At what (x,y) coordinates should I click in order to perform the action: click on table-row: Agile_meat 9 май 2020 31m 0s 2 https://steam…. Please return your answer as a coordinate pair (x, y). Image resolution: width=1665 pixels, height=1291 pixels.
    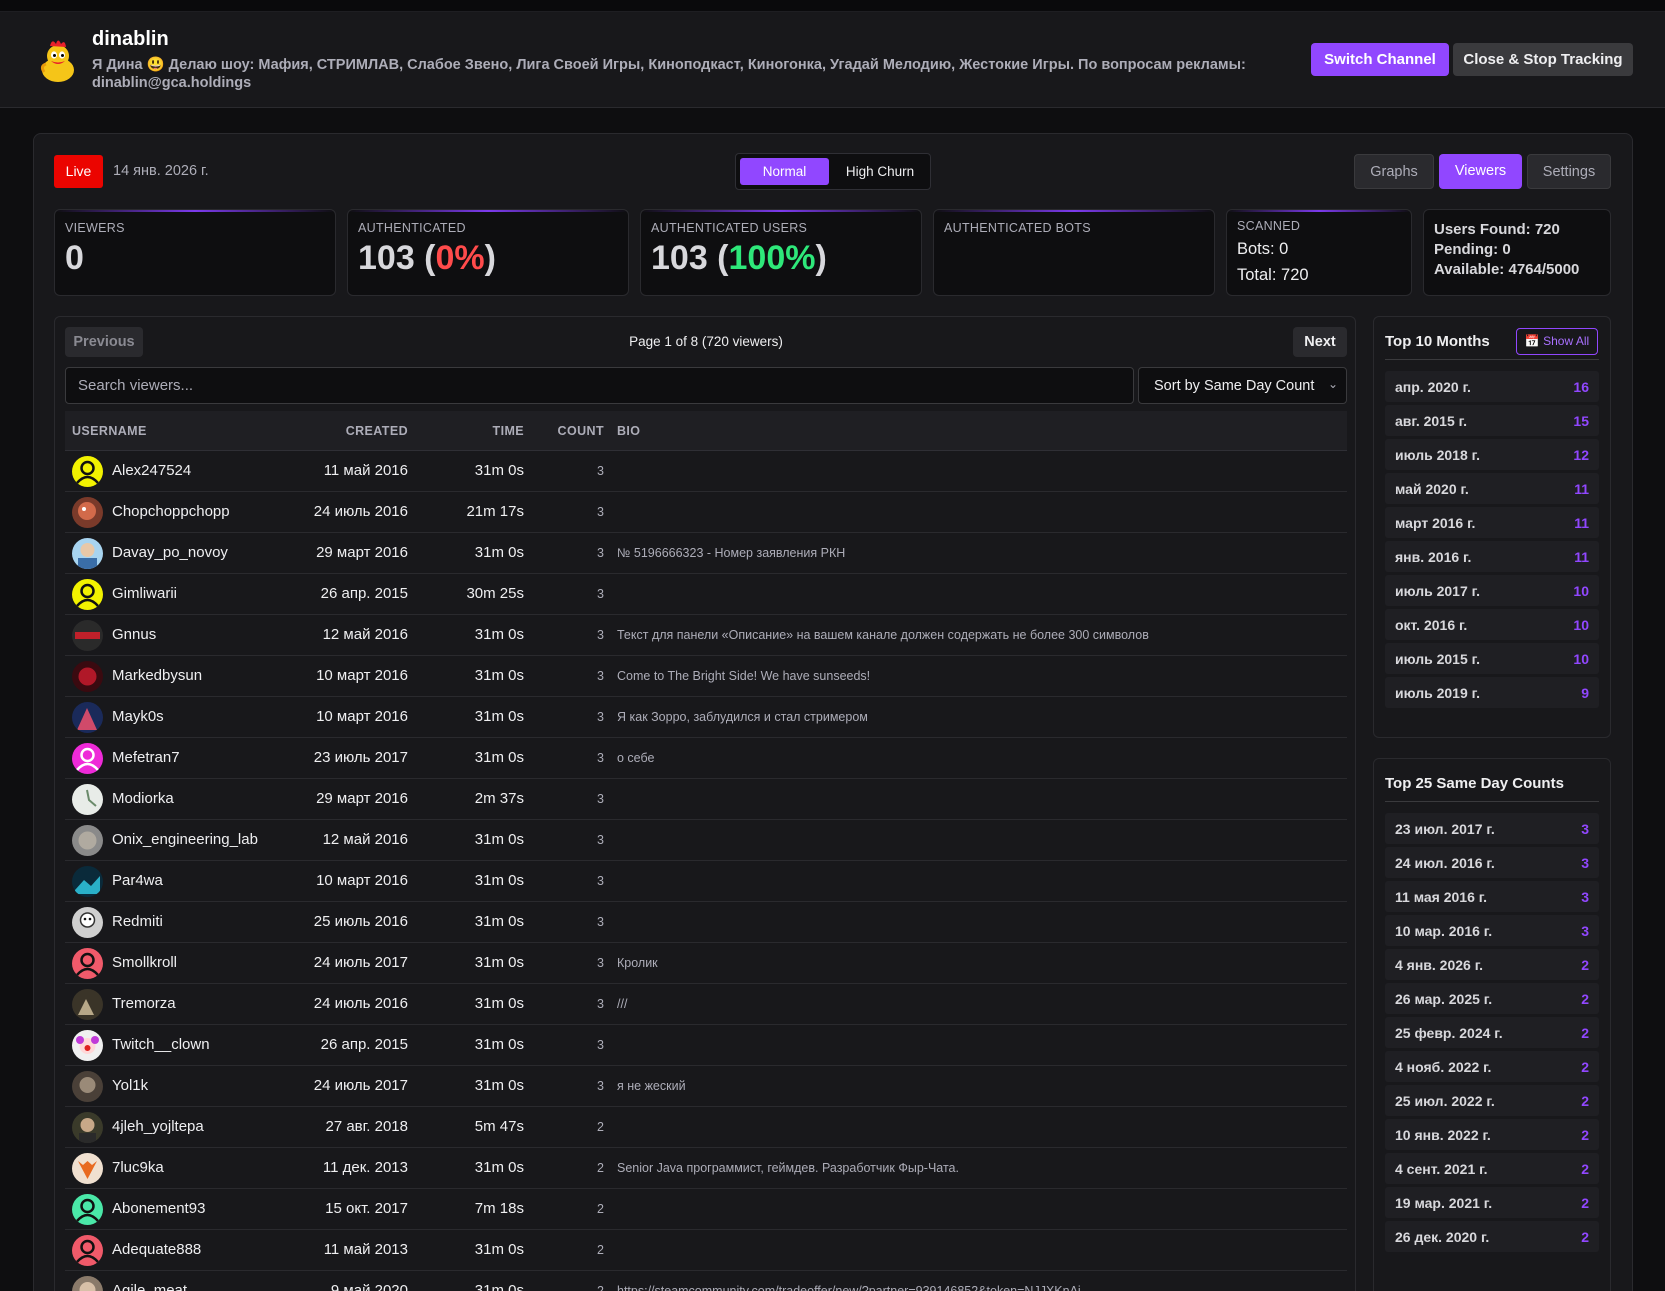
    Looking at the image, I should click on (706, 1281).